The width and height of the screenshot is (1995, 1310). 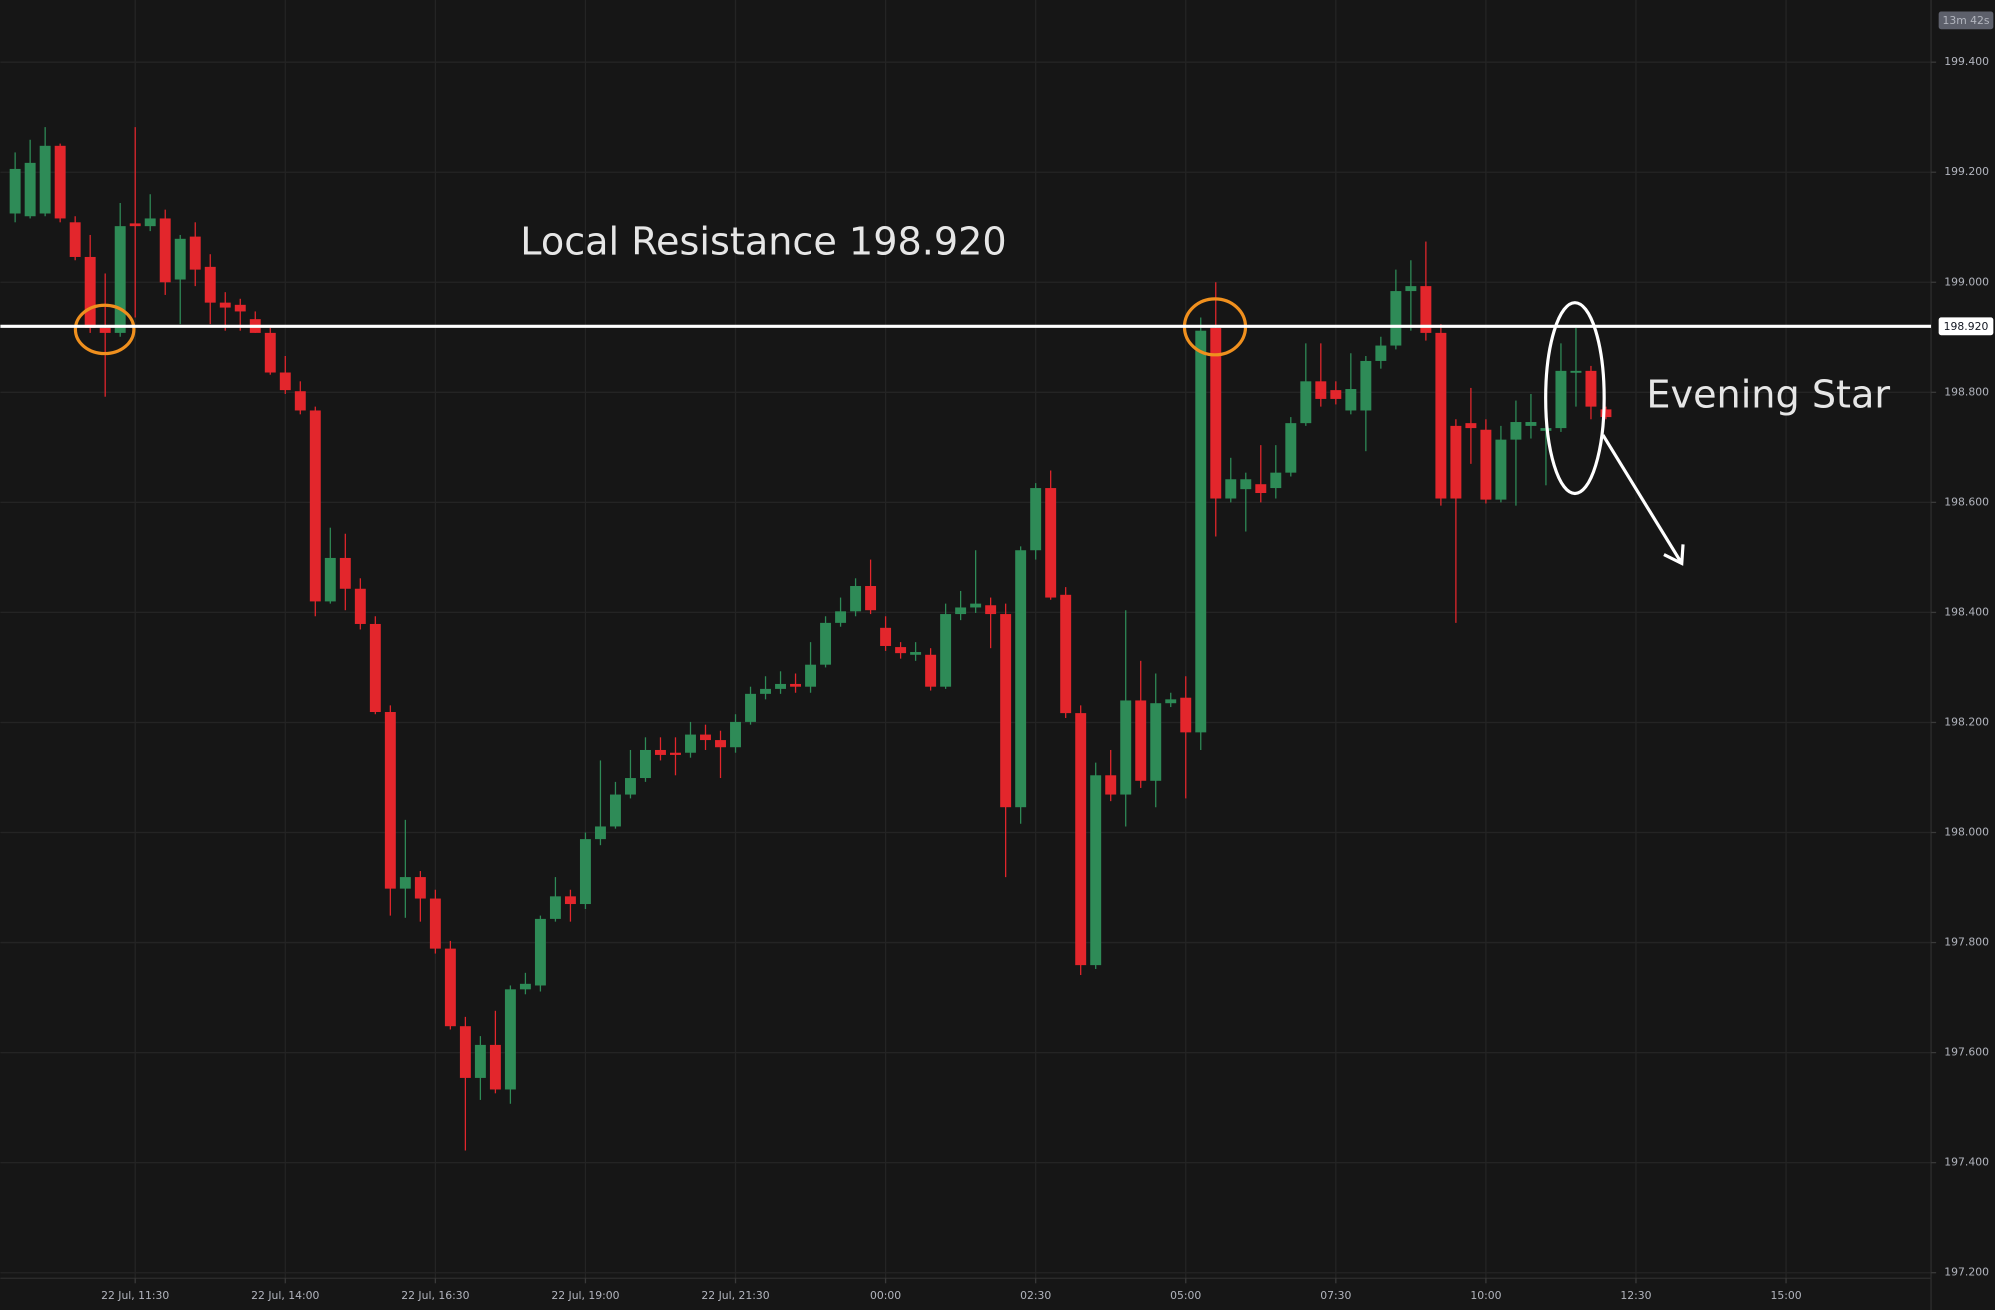 What do you see at coordinates (1966, 1162) in the screenshot?
I see `y-tick-label: 197.400` at bounding box center [1966, 1162].